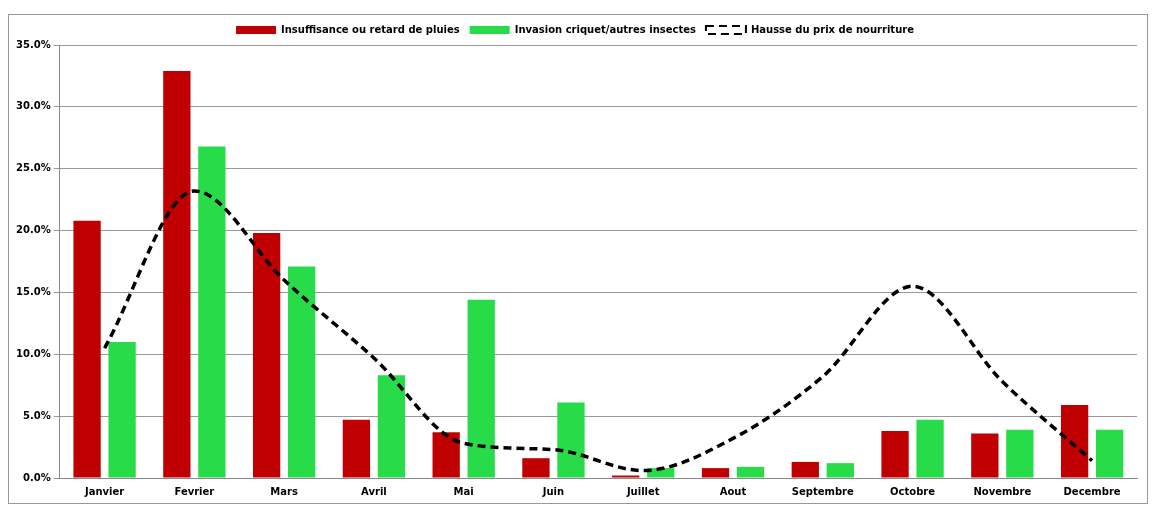 This screenshot has width=1154, height=508. I want to click on legend-label: Hausse du prix de nourriture, so click(832, 29).